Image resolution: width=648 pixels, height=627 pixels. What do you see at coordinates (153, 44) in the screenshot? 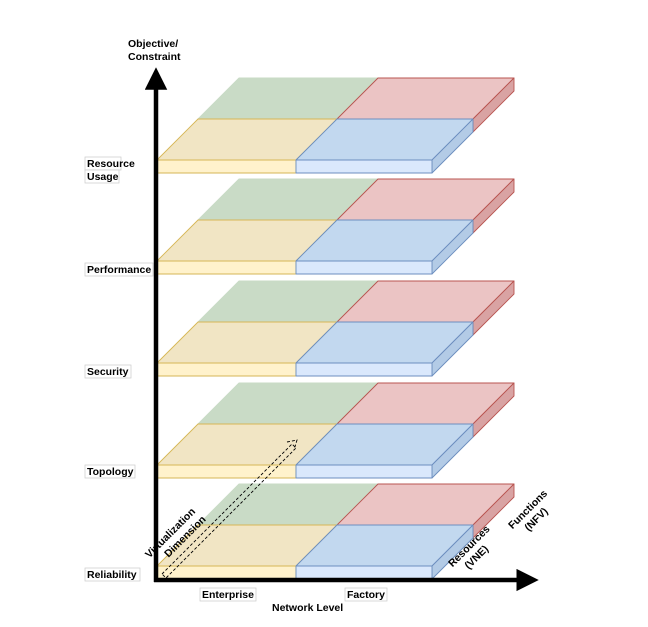
I see `y-axis-title-line1: Objective/` at bounding box center [153, 44].